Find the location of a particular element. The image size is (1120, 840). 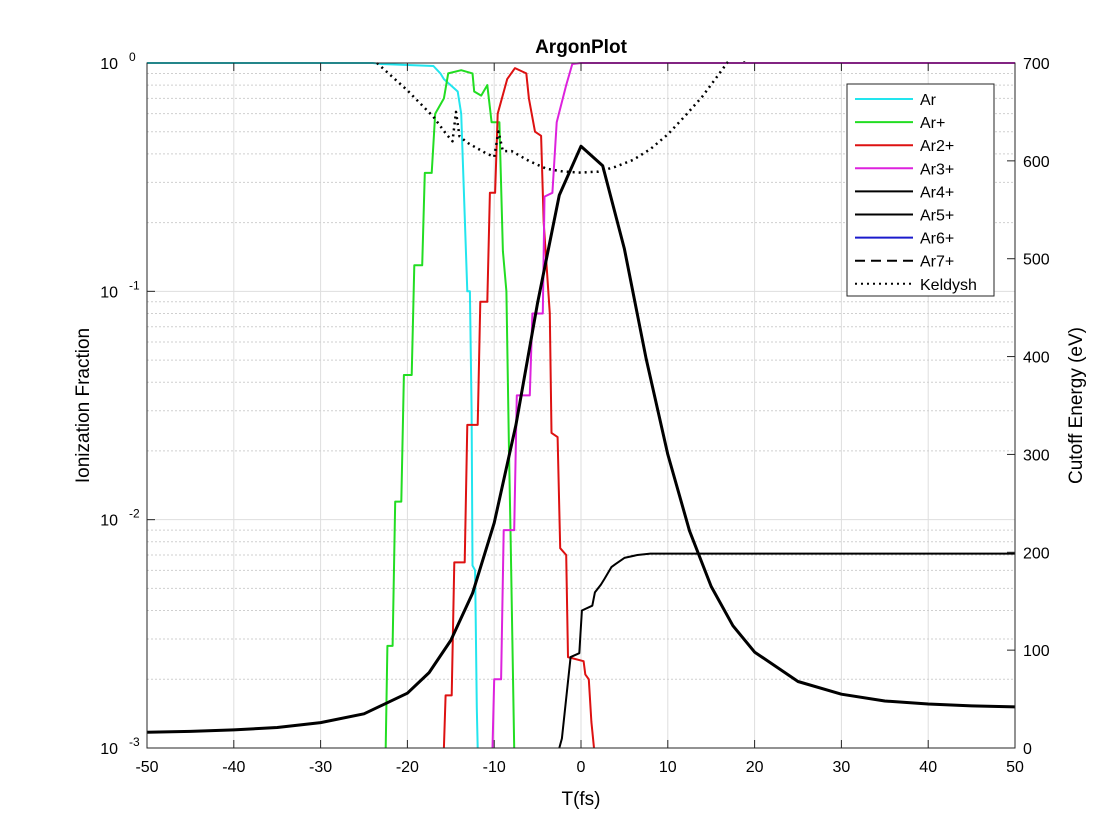

legend-label: Keldysh is located at coordinates (948, 285).